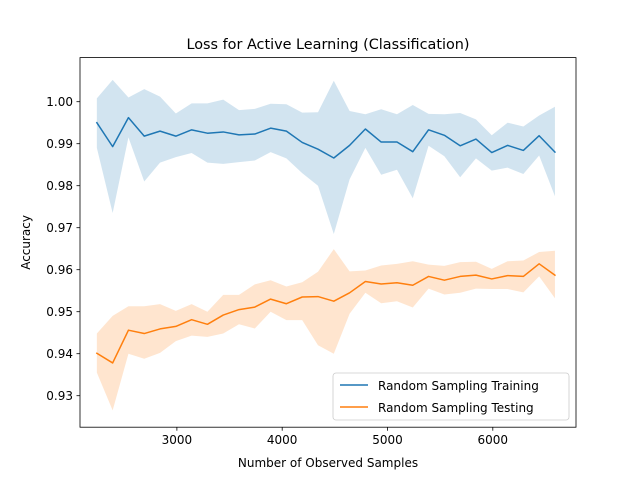 The height and width of the screenshot is (480, 640). What do you see at coordinates (493, 440) in the screenshot?
I see `x-tick-label: 6000` at bounding box center [493, 440].